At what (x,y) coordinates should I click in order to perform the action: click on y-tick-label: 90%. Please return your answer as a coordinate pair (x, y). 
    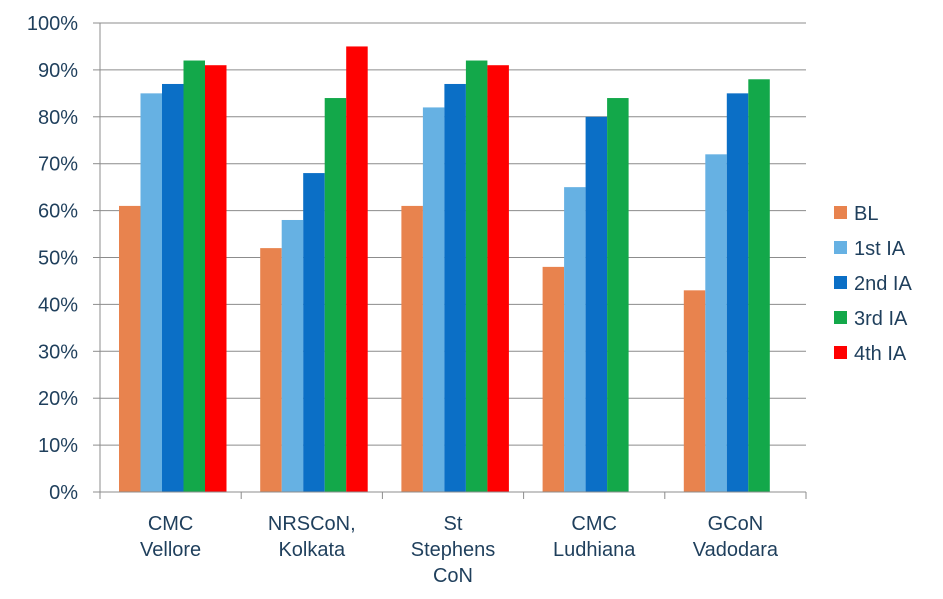
    Looking at the image, I should click on (58, 71).